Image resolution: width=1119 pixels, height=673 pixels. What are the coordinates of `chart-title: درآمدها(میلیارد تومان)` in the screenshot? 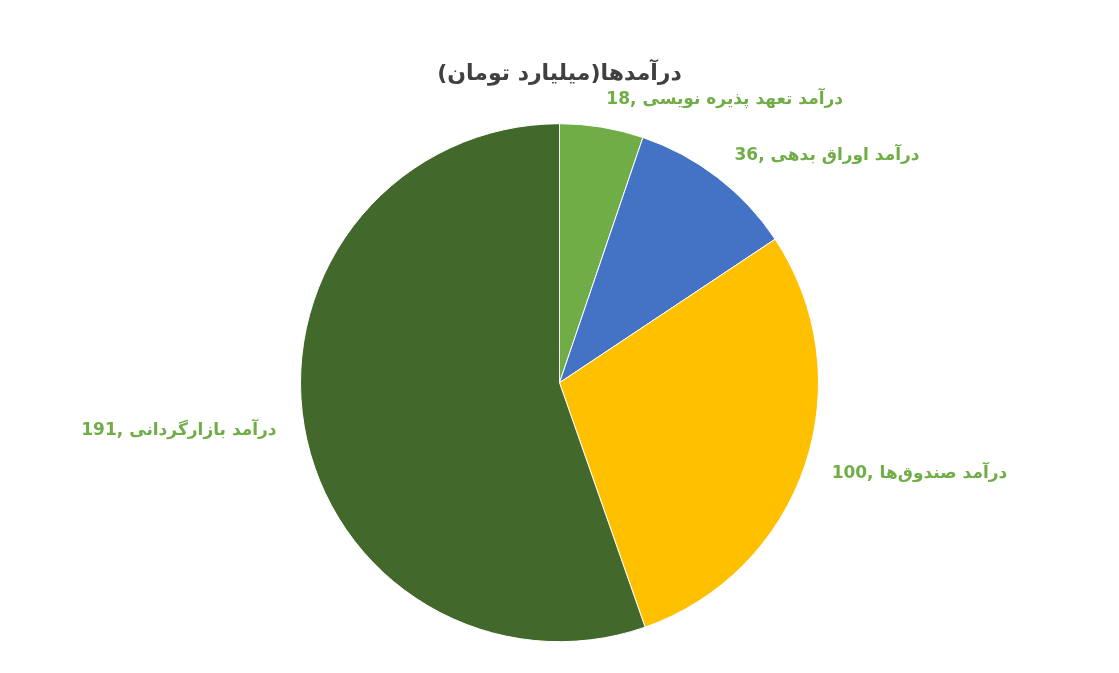 It's located at (559, 71).